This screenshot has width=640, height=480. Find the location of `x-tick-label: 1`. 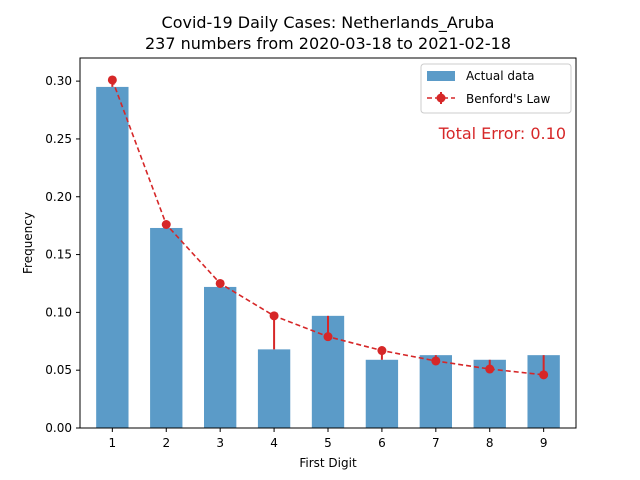

x-tick-label: 1 is located at coordinates (113, 443).